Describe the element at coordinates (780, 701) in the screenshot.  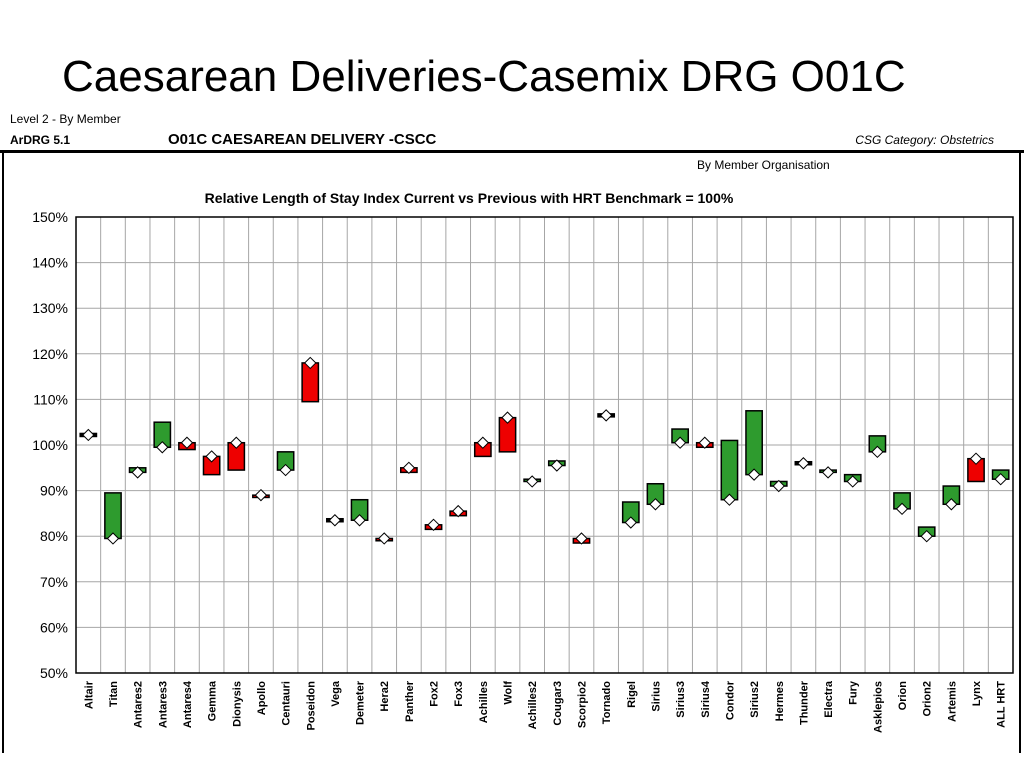
I see `x-tick-label: Hermes` at that location.